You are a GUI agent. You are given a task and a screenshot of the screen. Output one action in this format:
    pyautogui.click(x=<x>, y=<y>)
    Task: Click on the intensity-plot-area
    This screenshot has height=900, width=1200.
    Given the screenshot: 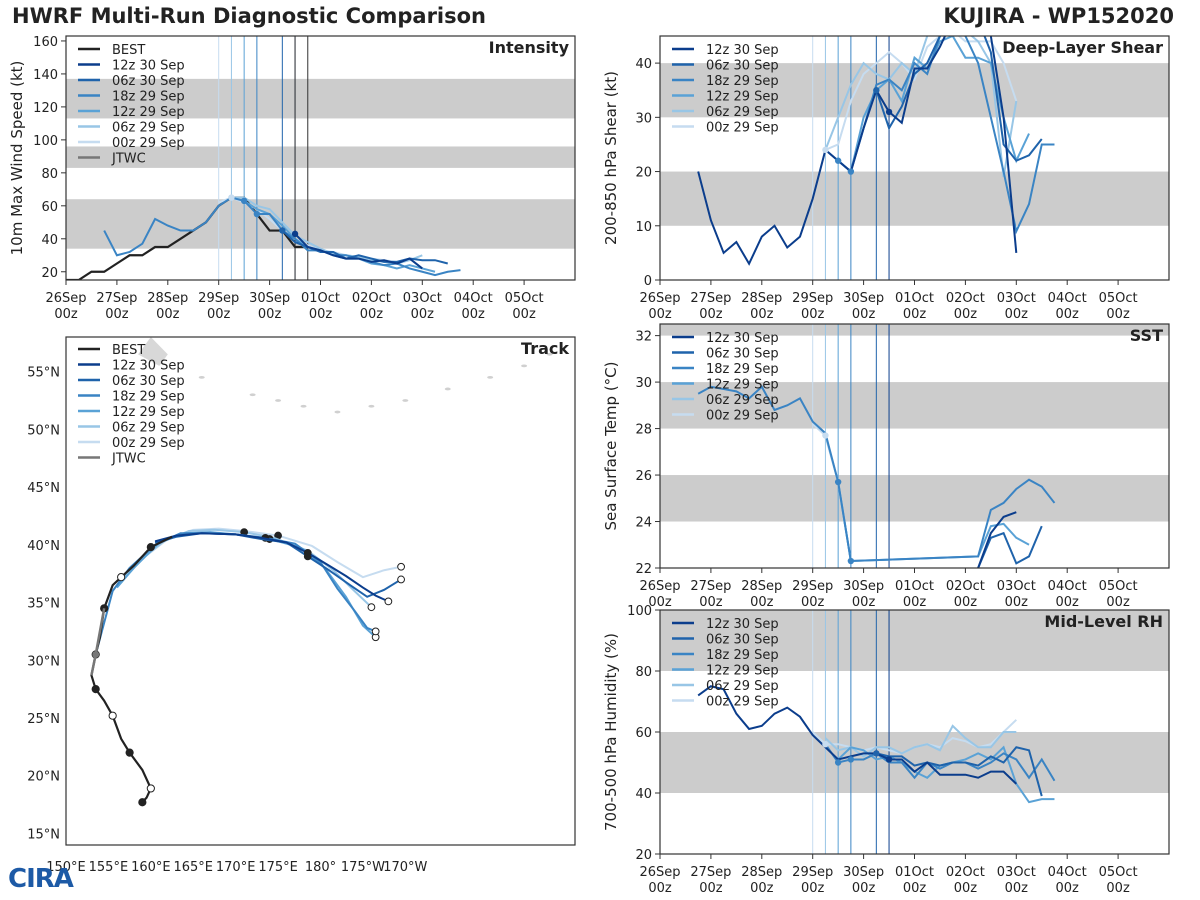 What is the action you would take?
    pyautogui.click(x=320, y=158)
    